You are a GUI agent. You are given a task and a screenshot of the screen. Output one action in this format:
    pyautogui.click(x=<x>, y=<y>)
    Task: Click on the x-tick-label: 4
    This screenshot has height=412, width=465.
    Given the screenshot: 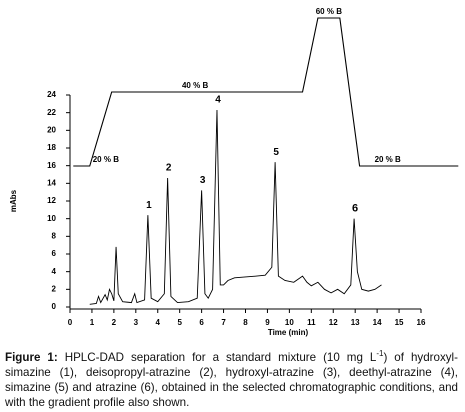 What is the action you would take?
    pyautogui.click(x=158, y=322)
    